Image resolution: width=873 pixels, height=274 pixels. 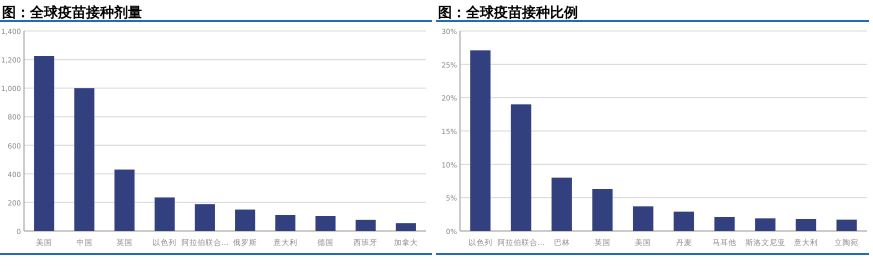 I want to click on chart-title: 图：全球疫苗接种比例, so click(x=508, y=12).